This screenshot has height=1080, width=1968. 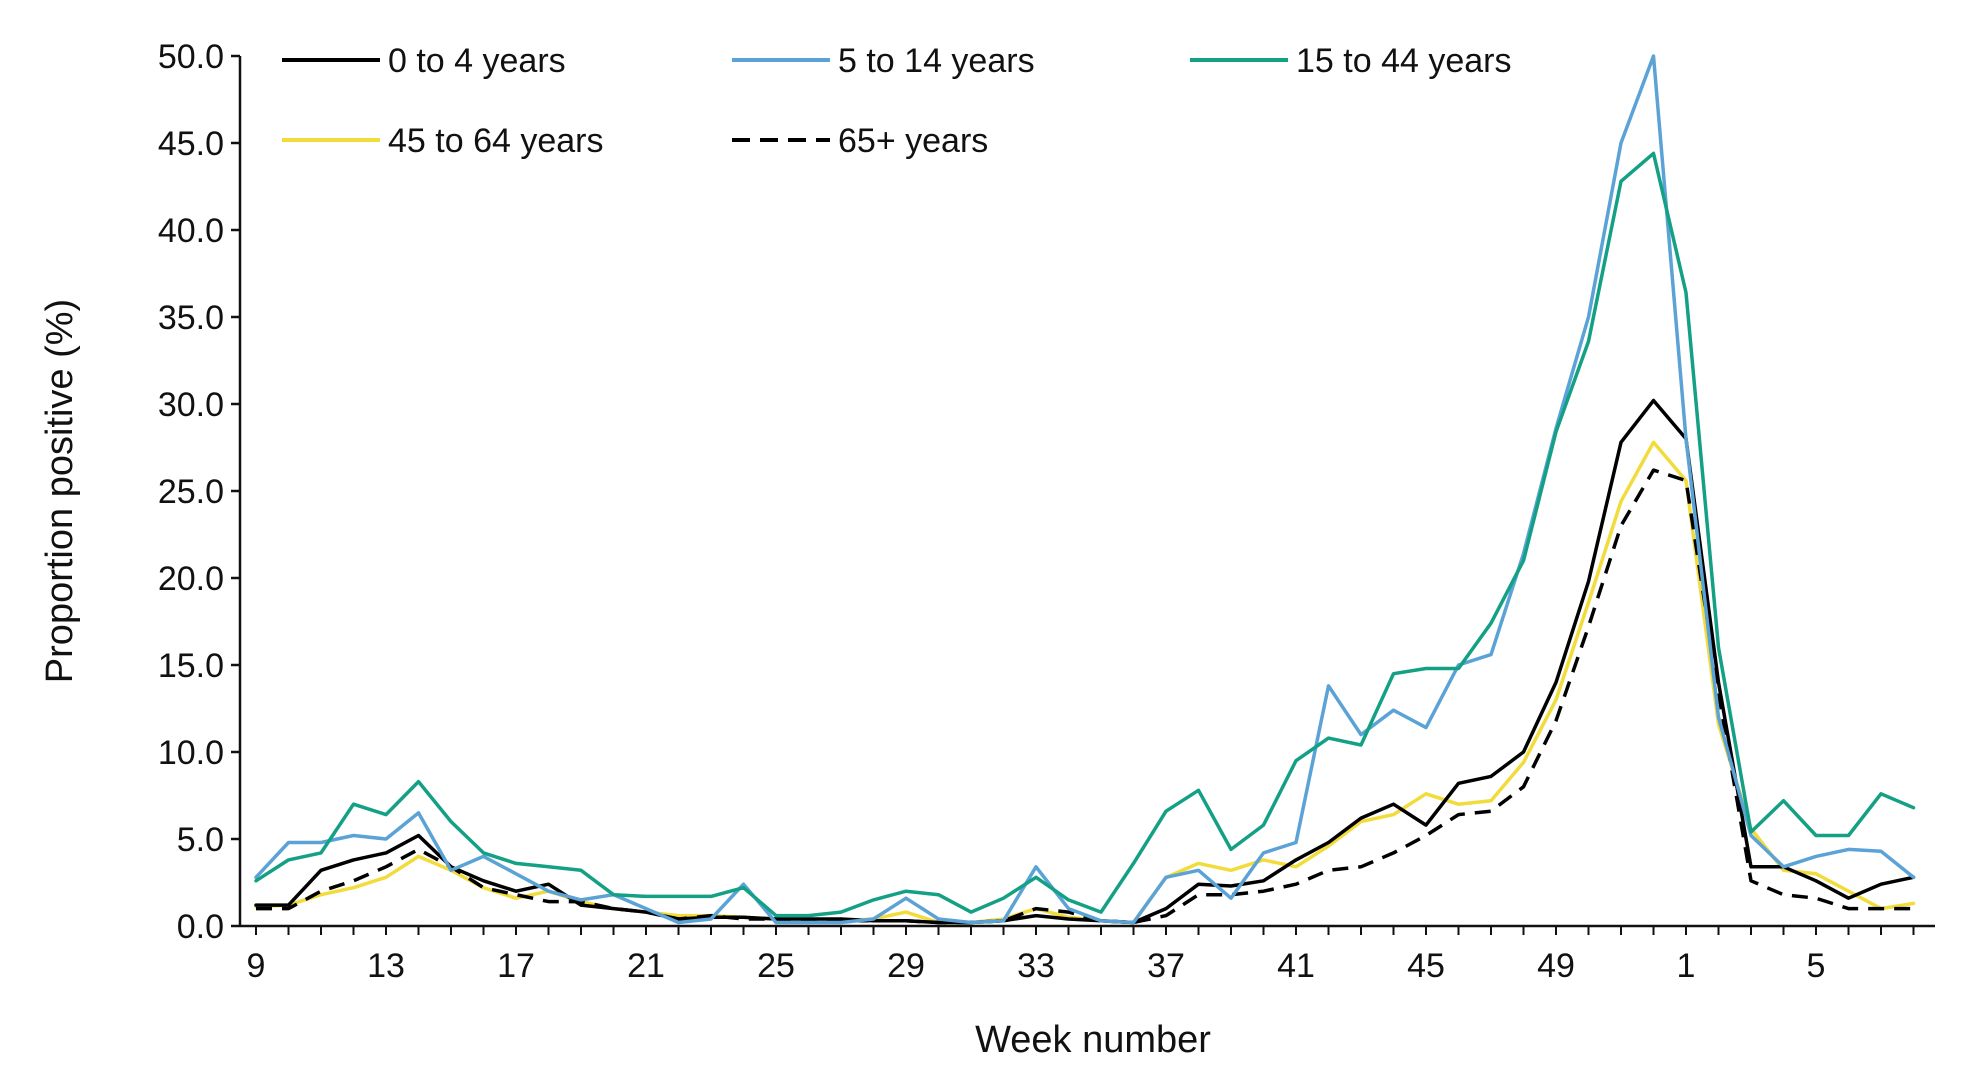 What do you see at coordinates (906, 966) in the screenshot?
I see `x-tick-label: 29` at bounding box center [906, 966].